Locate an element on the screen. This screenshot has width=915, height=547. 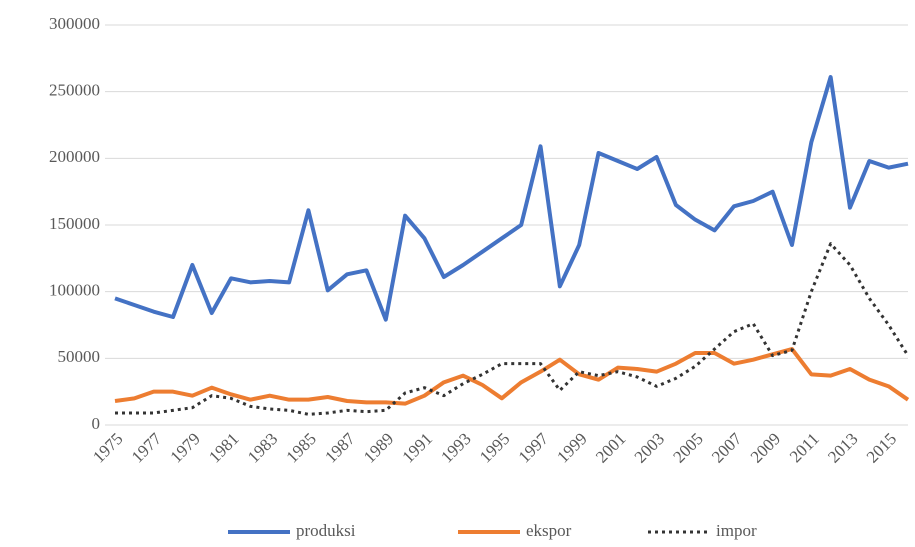
x-tick-label: 1999 is located at coordinates (571, 447).